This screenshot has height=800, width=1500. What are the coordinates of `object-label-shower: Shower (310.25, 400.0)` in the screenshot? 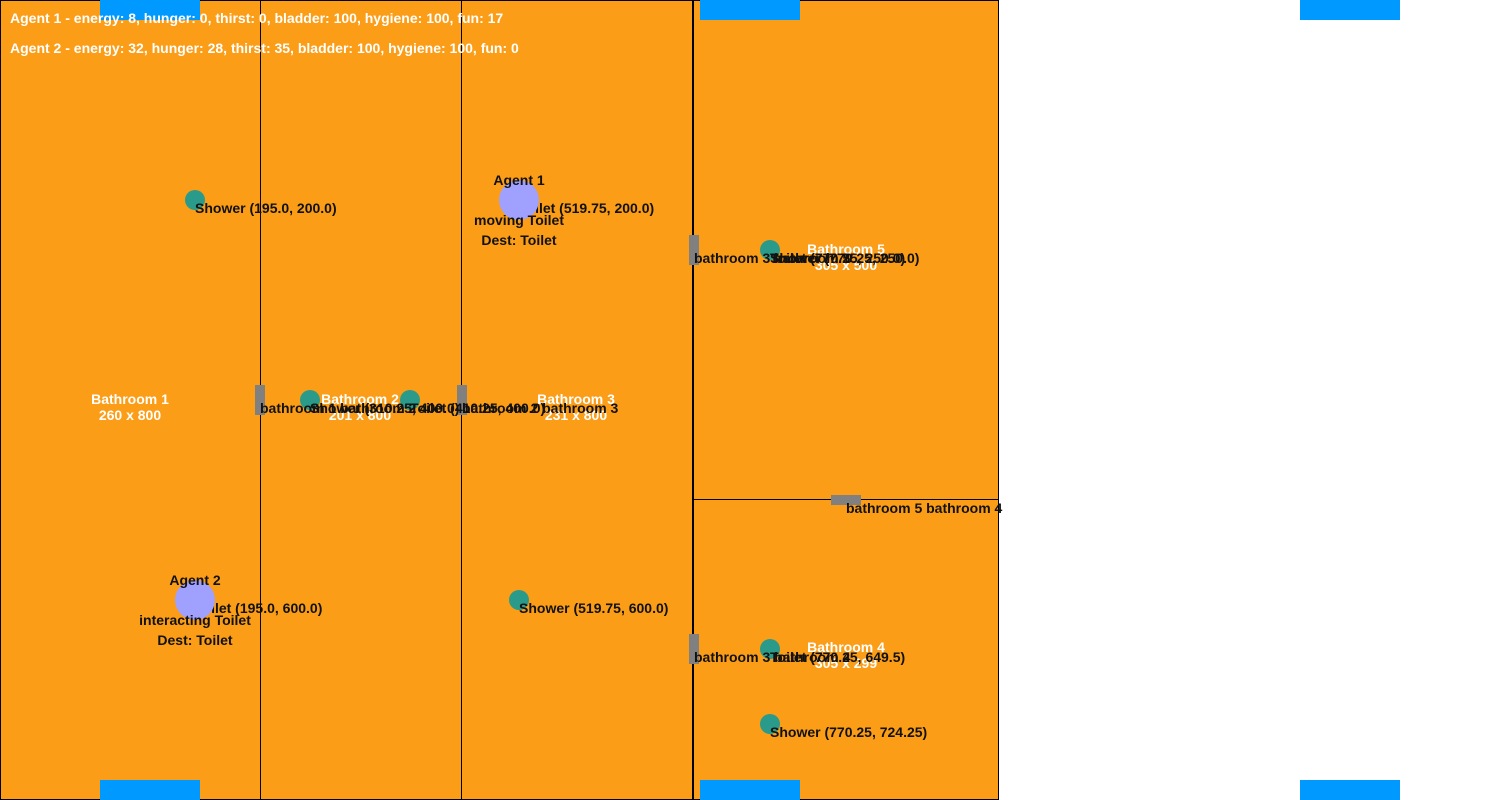 It's located at (385, 408).